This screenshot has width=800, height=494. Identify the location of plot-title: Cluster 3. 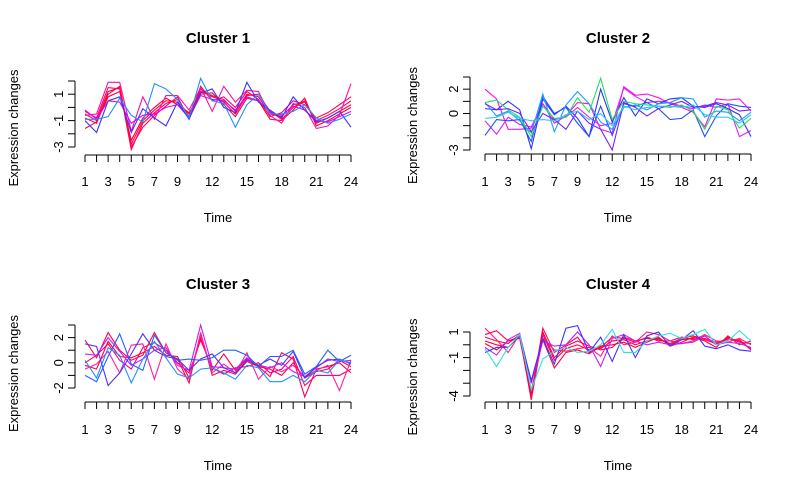
(218, 284).